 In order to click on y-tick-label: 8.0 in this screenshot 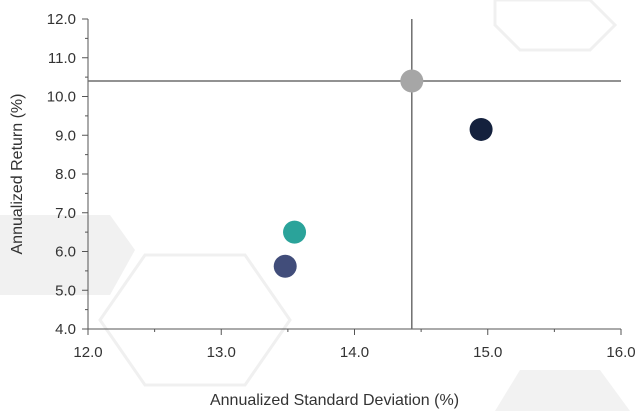, I will do `click(65, 174)`.